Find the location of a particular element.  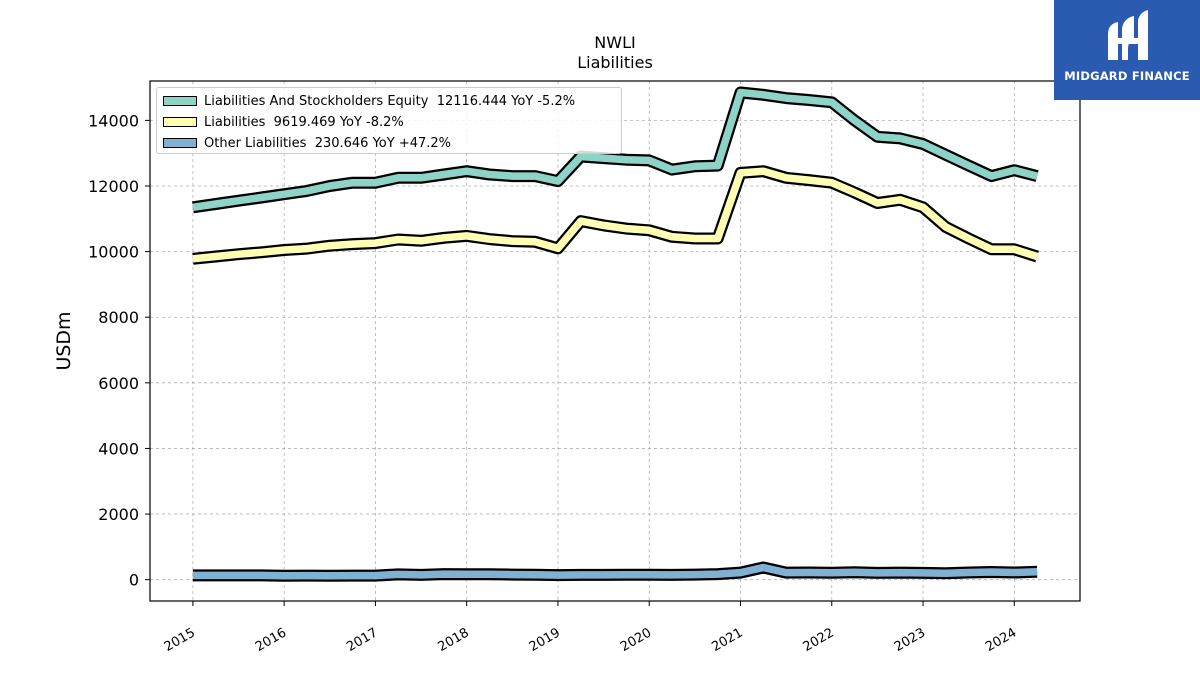

x-tick-label: 2021 is located at coordinates (727, 640).